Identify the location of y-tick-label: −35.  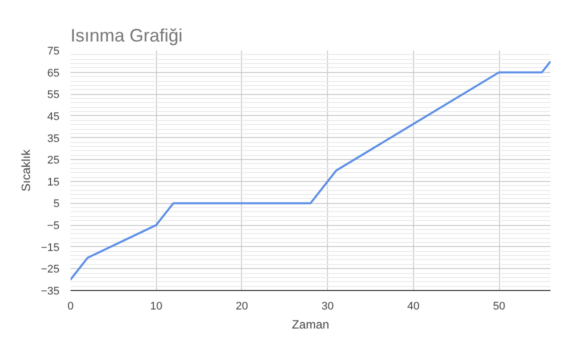
(50, 292).